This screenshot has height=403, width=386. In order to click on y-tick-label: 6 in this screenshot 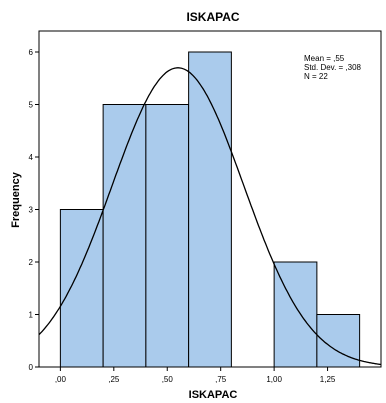, I will do `click(31, 52)`.